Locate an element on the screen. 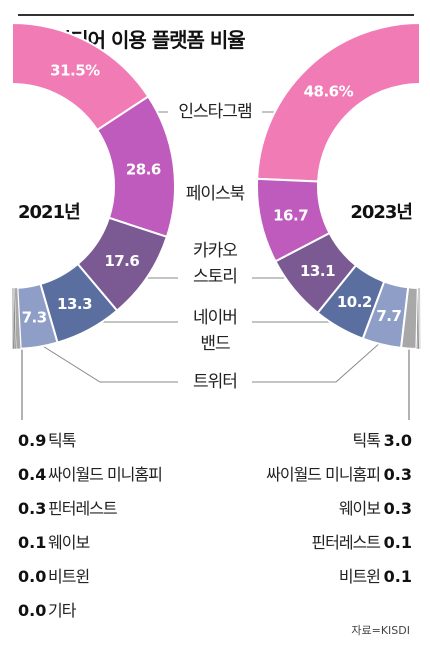  slice-네이버-밴드 is located at coordinates (351, 301).